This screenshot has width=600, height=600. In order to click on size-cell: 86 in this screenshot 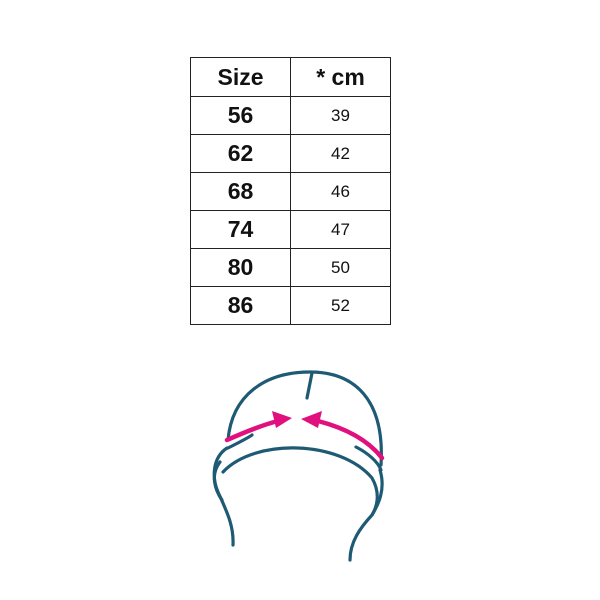, I will do `click(240, 305)`.